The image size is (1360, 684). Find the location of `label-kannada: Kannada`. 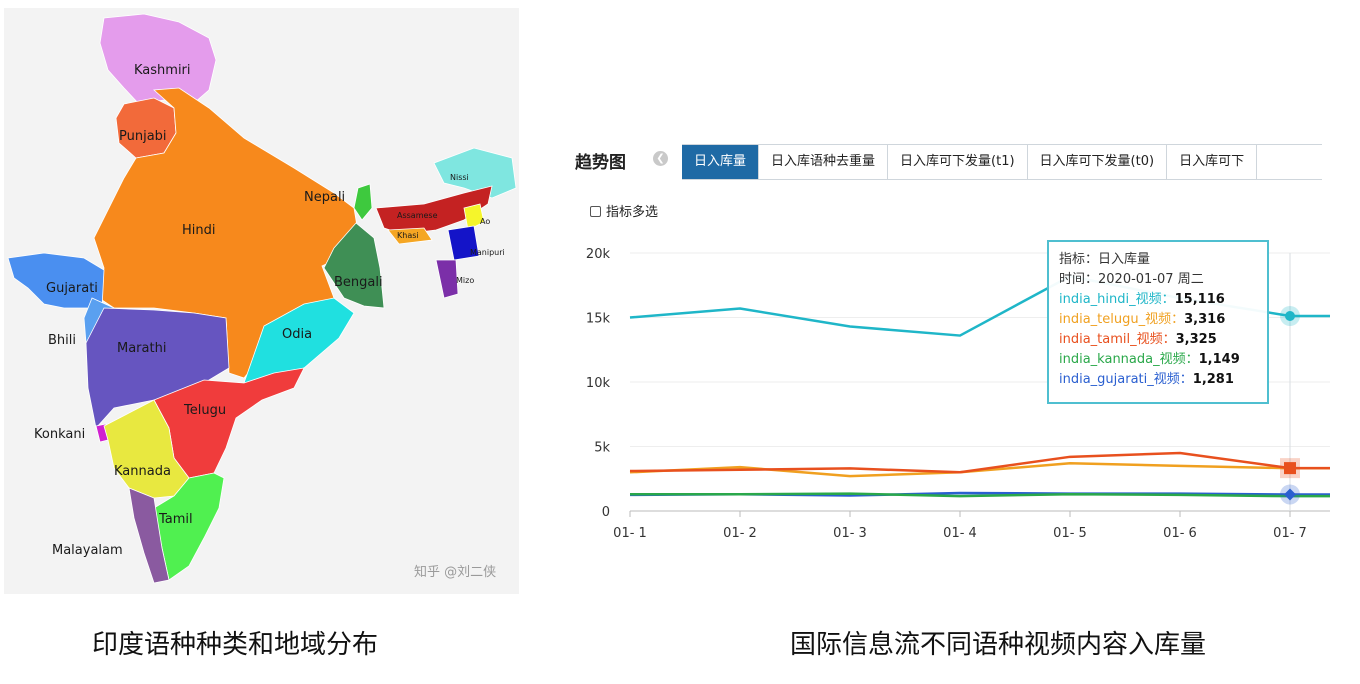

label-kannada: Kannada is located at coordinates (142, 471).